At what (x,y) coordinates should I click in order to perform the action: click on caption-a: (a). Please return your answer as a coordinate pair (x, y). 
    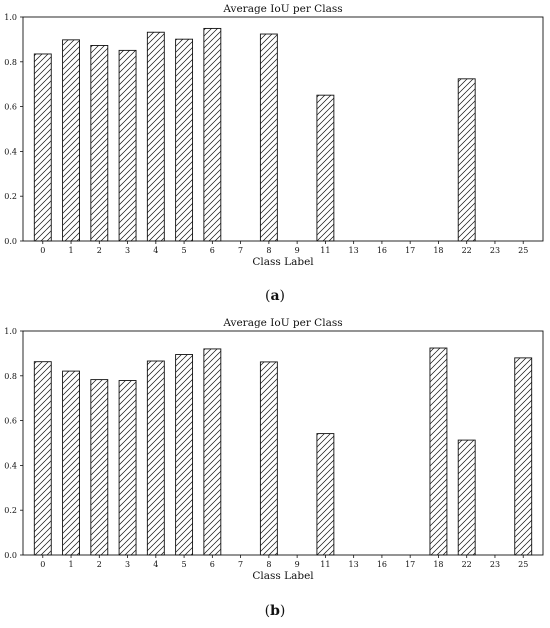
    Looking at the image, I should click on (274, 296).